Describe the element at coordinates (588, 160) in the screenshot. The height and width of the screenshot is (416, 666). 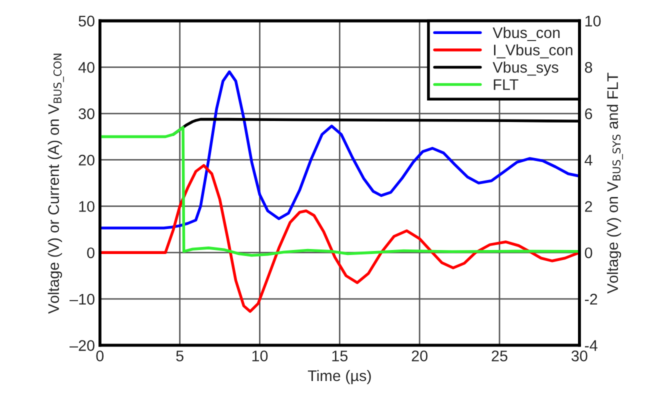
I see `y2-tick-label: 4` at that location.